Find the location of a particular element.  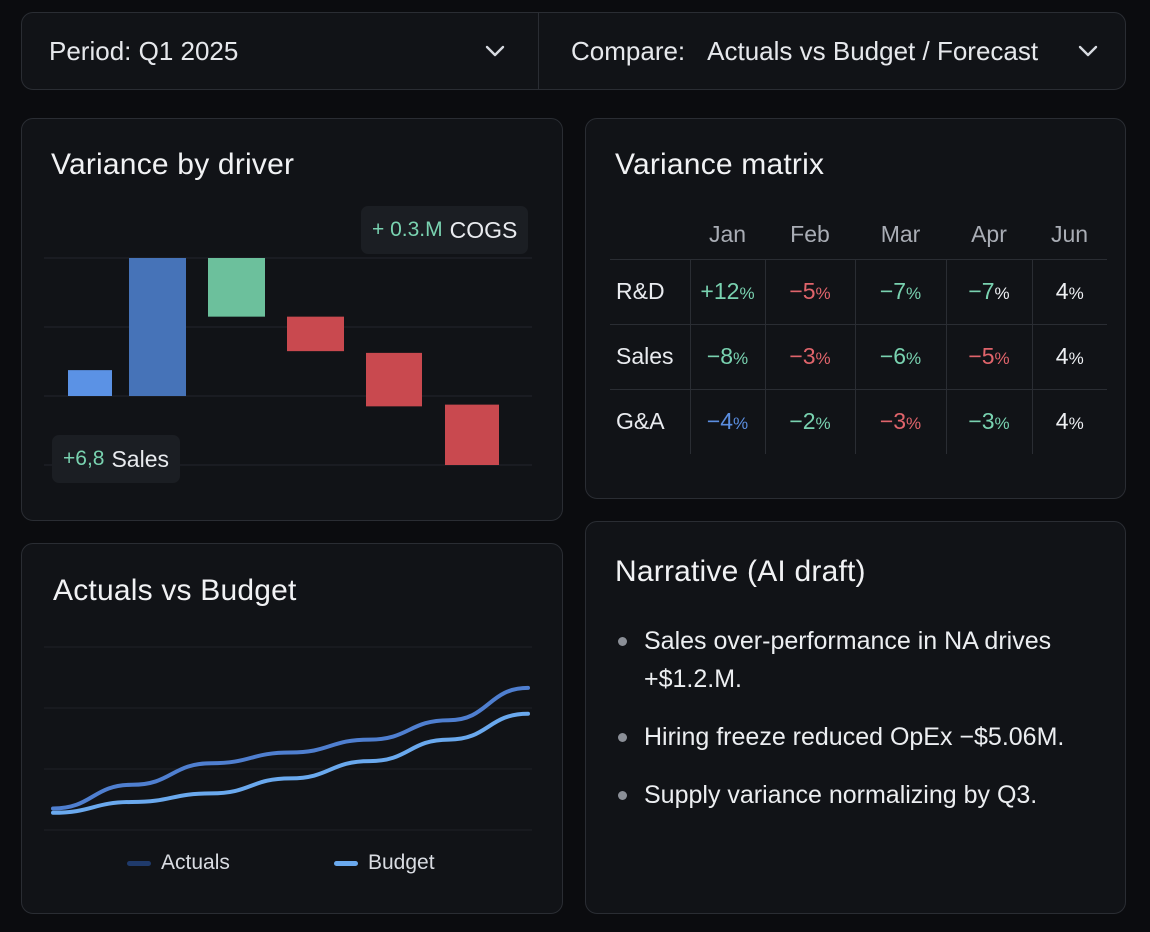

narrative-item: Hiring freeze reduced OpEx −$5.06M. is located at coordinates (861, 737).